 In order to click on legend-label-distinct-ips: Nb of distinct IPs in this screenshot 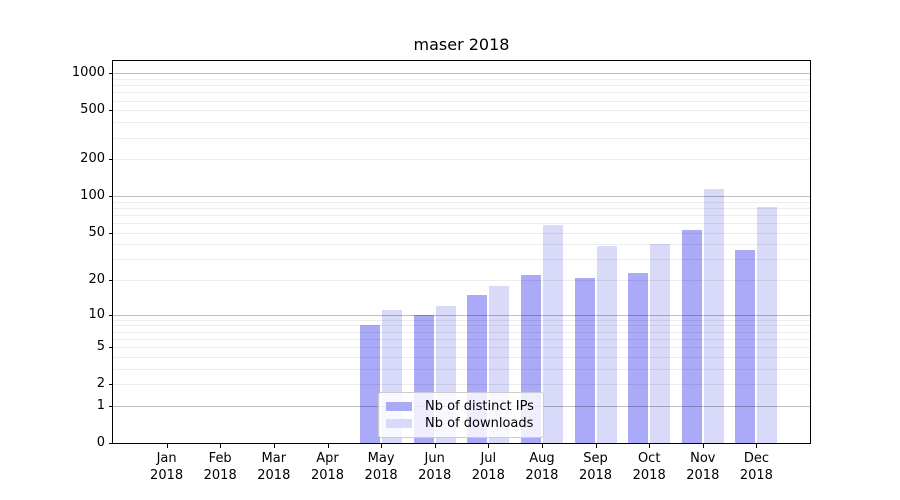, I will do `click(479, 406)`.